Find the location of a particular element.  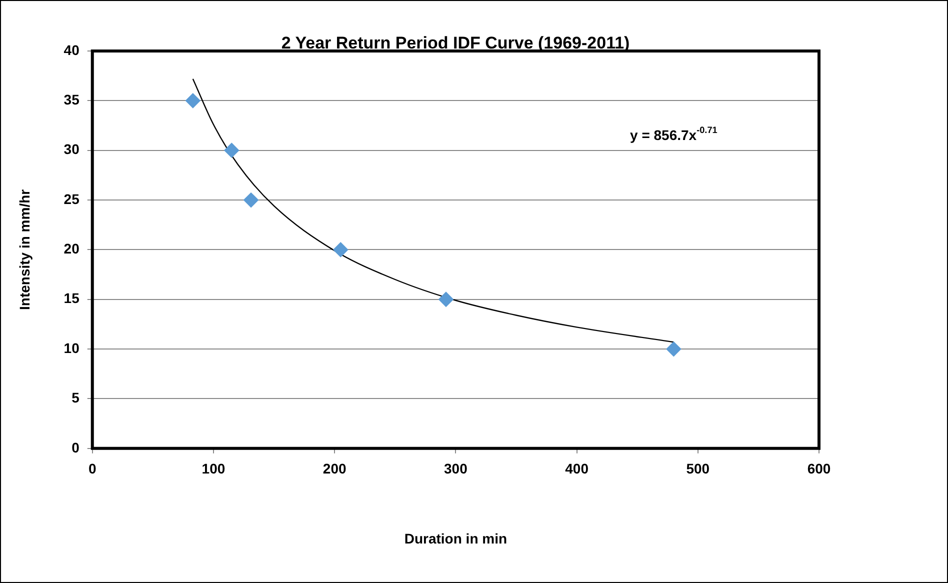

y-tick-label: 40 is located at coordinates (72, 50).